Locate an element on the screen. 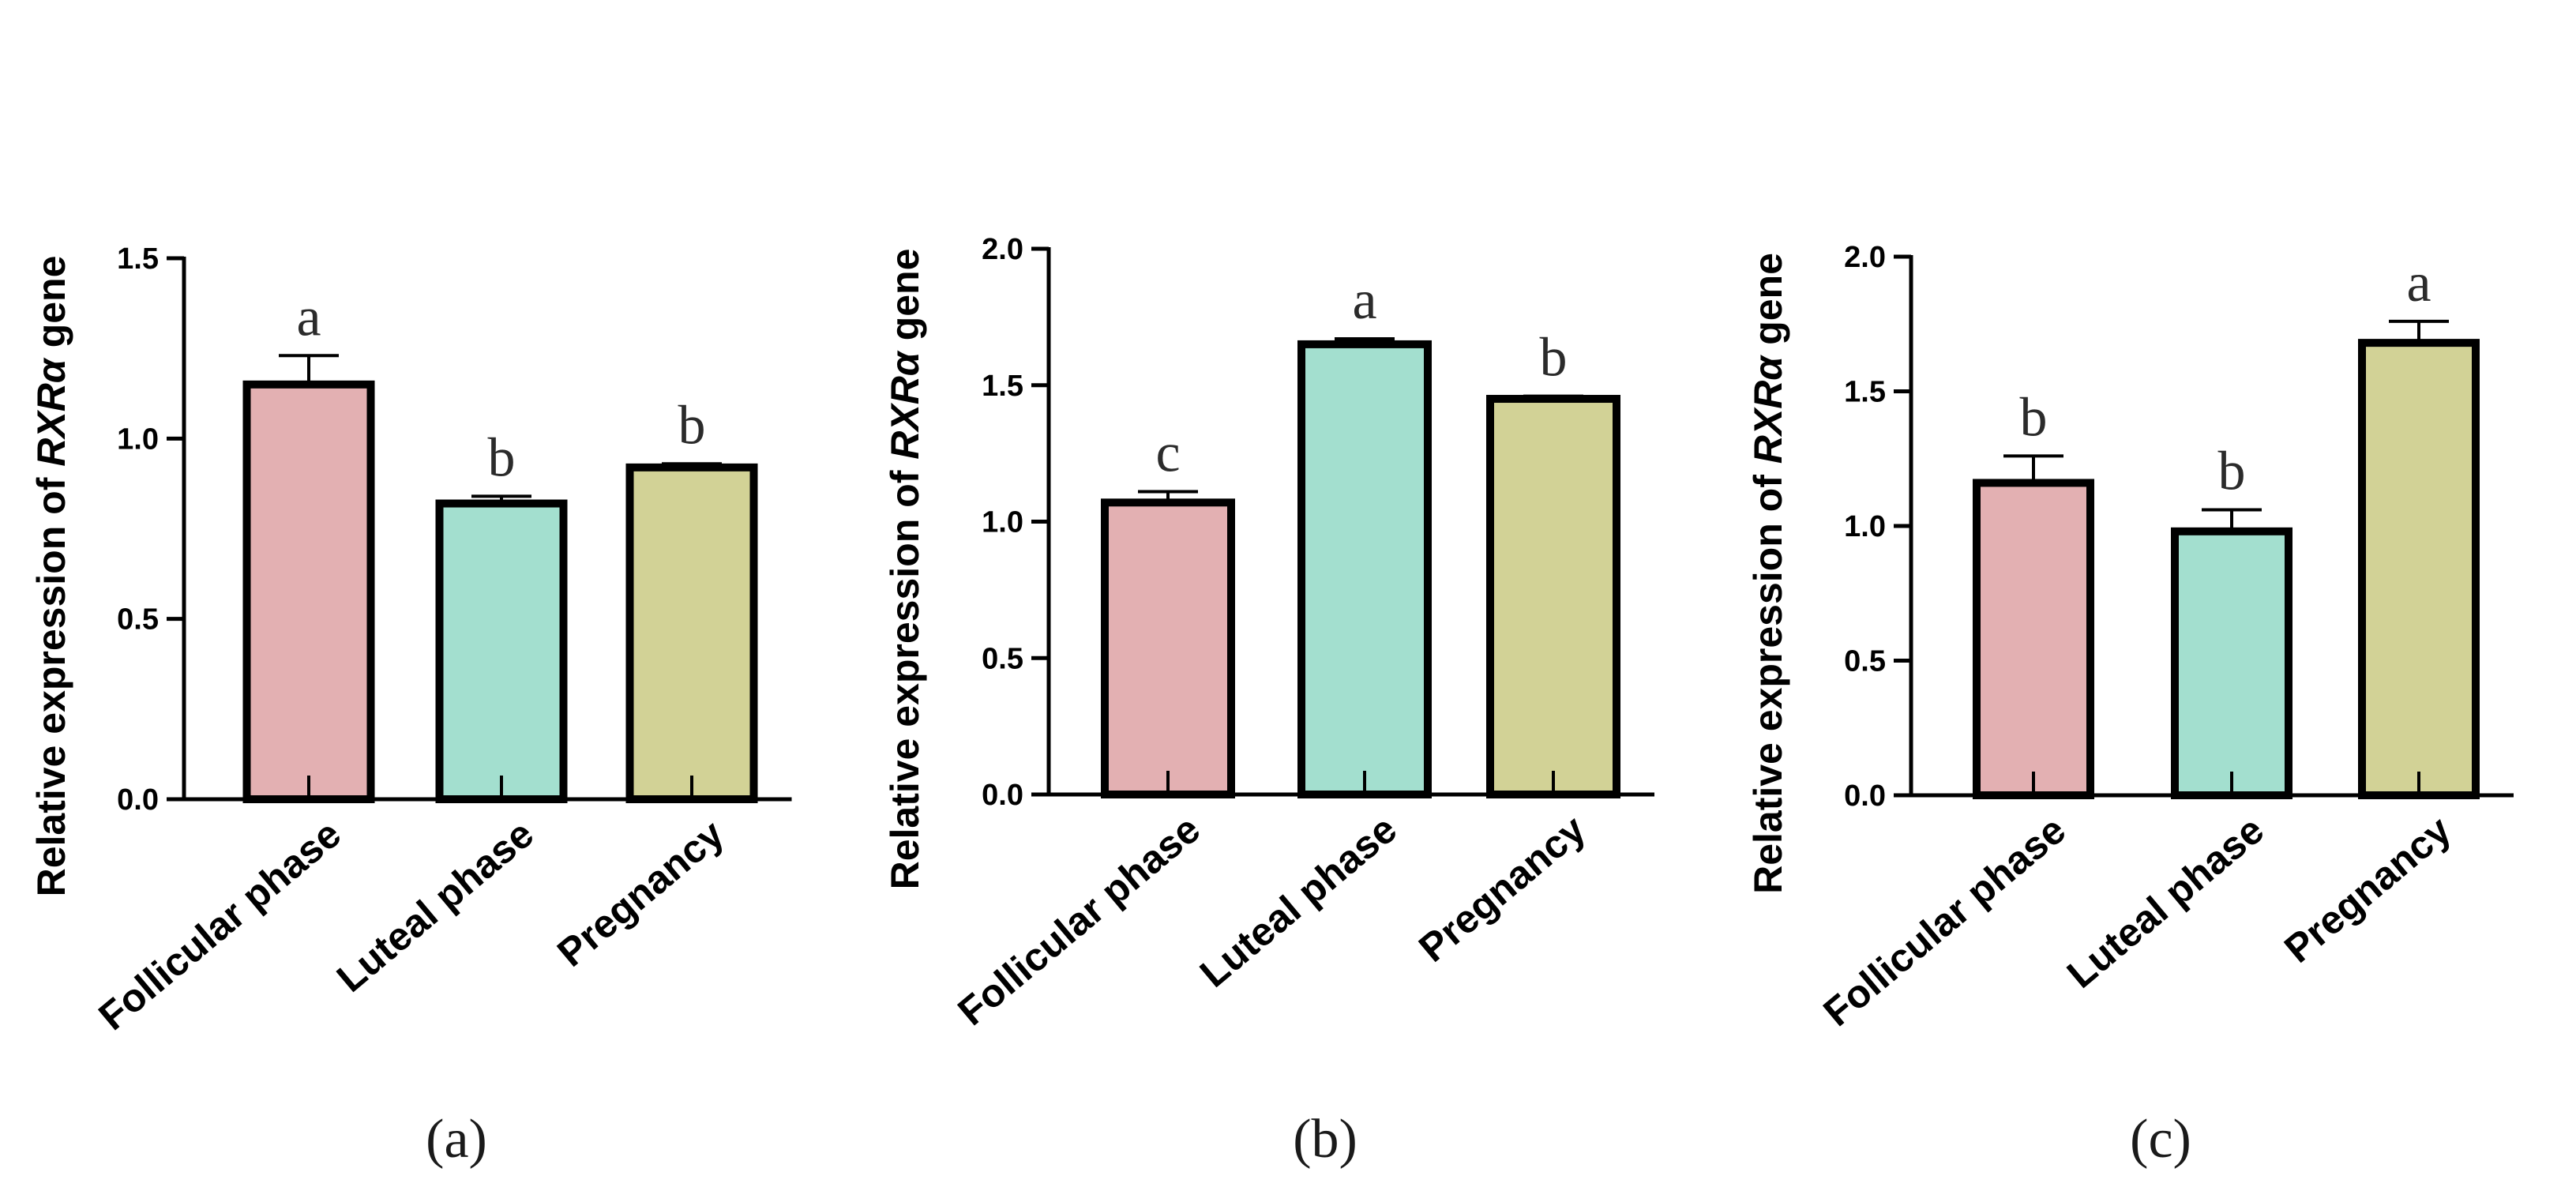 This screenshot has width=2576, height=1202. panel-label: (c) is located at coordinates (2160, 1139).